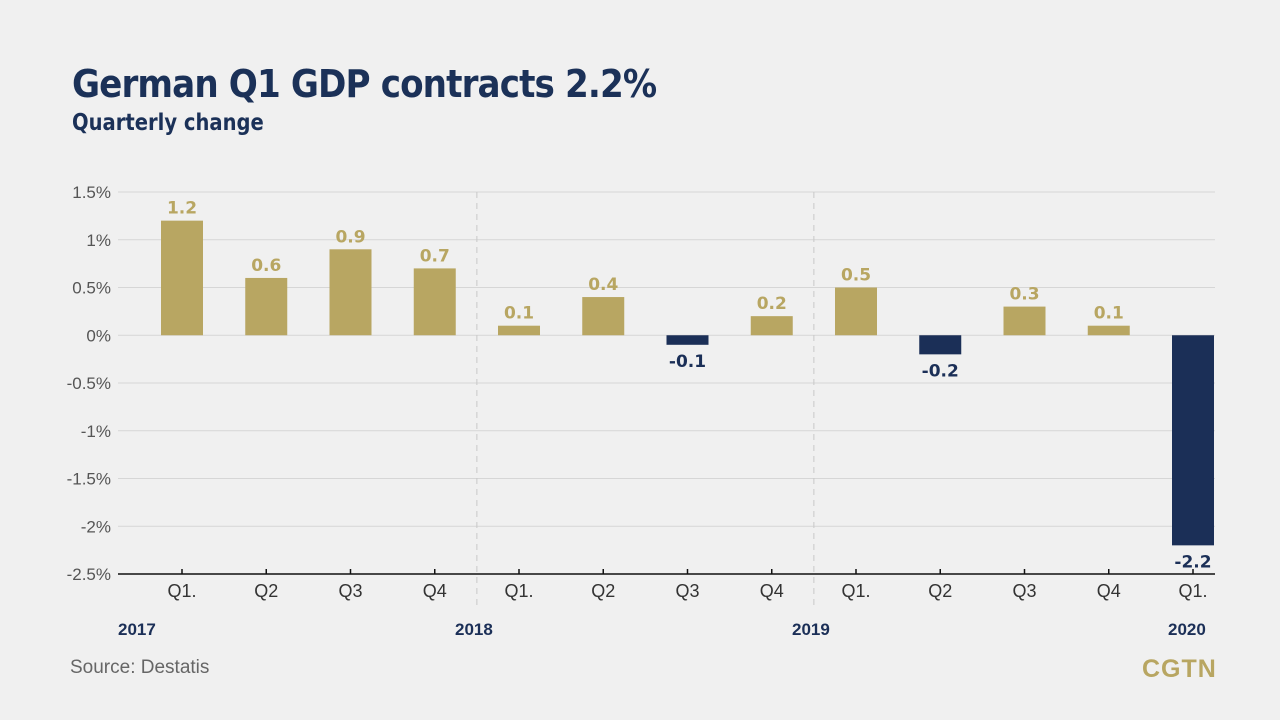 The width and height of the screenshot is (1280, 720). Describe the element at coordinates (266, 266) in the screenshot. I see `data-label: 0.6` at that location.